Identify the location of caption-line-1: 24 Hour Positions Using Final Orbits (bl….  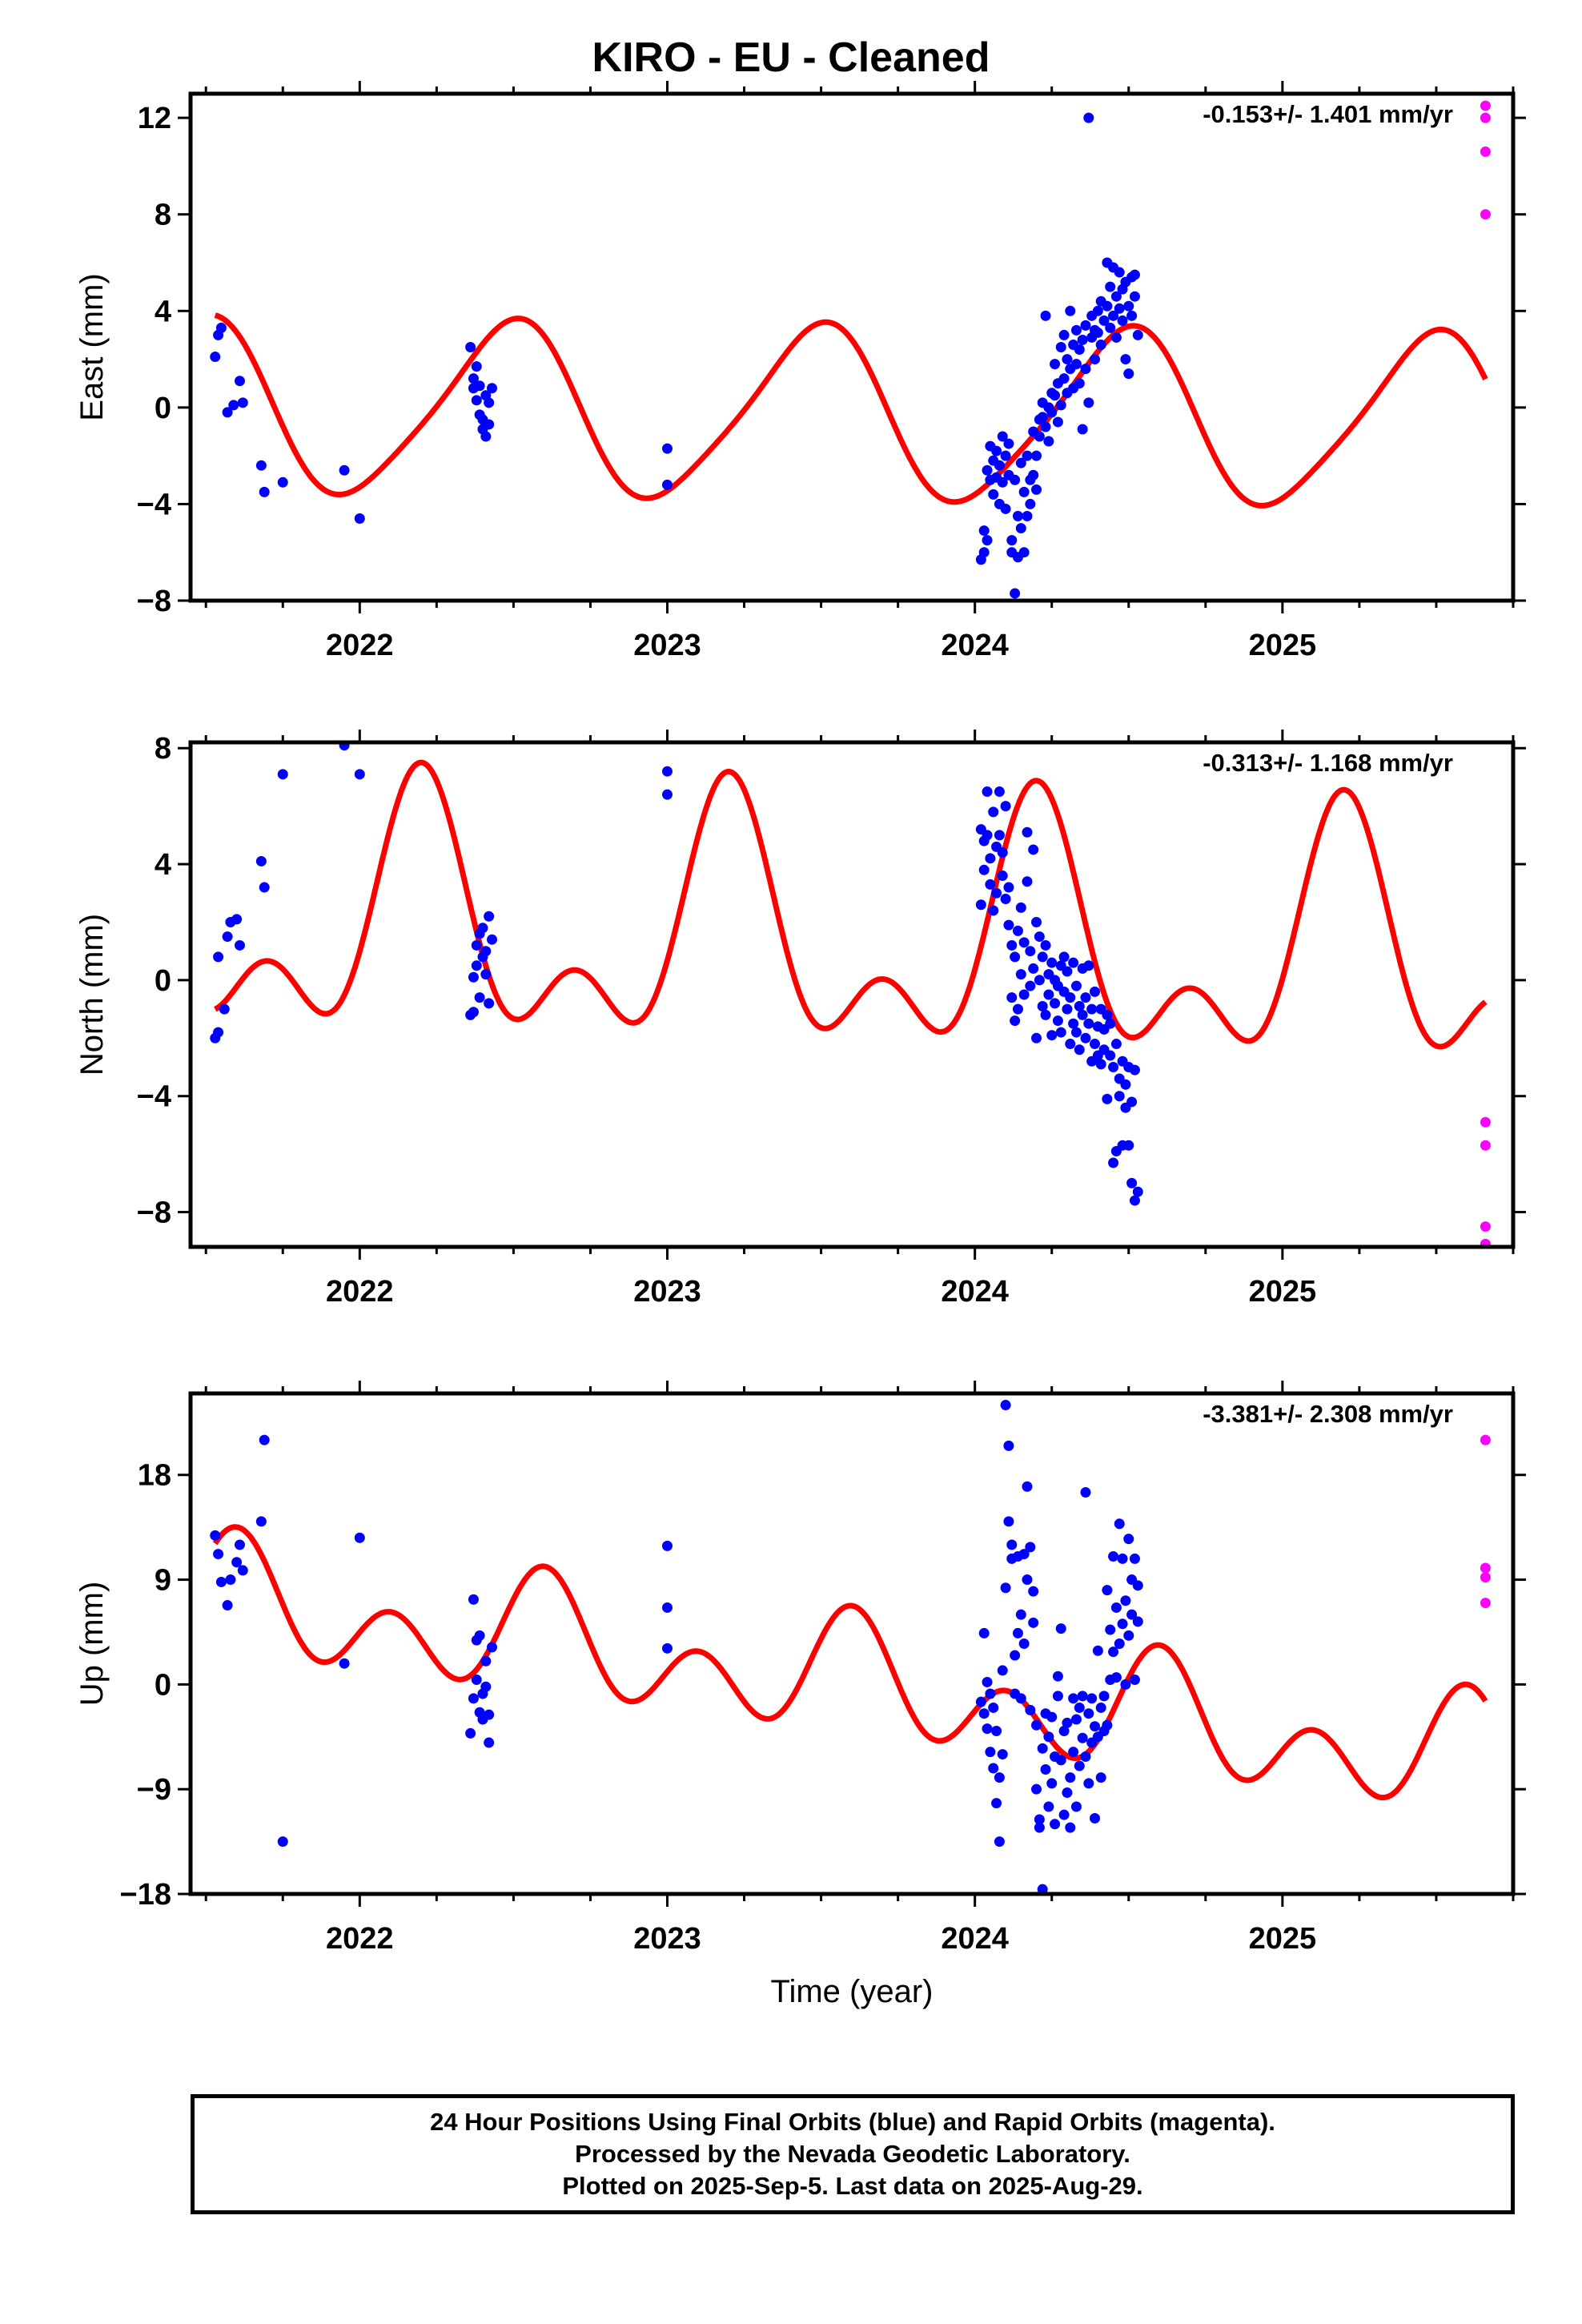
(852, 2122).